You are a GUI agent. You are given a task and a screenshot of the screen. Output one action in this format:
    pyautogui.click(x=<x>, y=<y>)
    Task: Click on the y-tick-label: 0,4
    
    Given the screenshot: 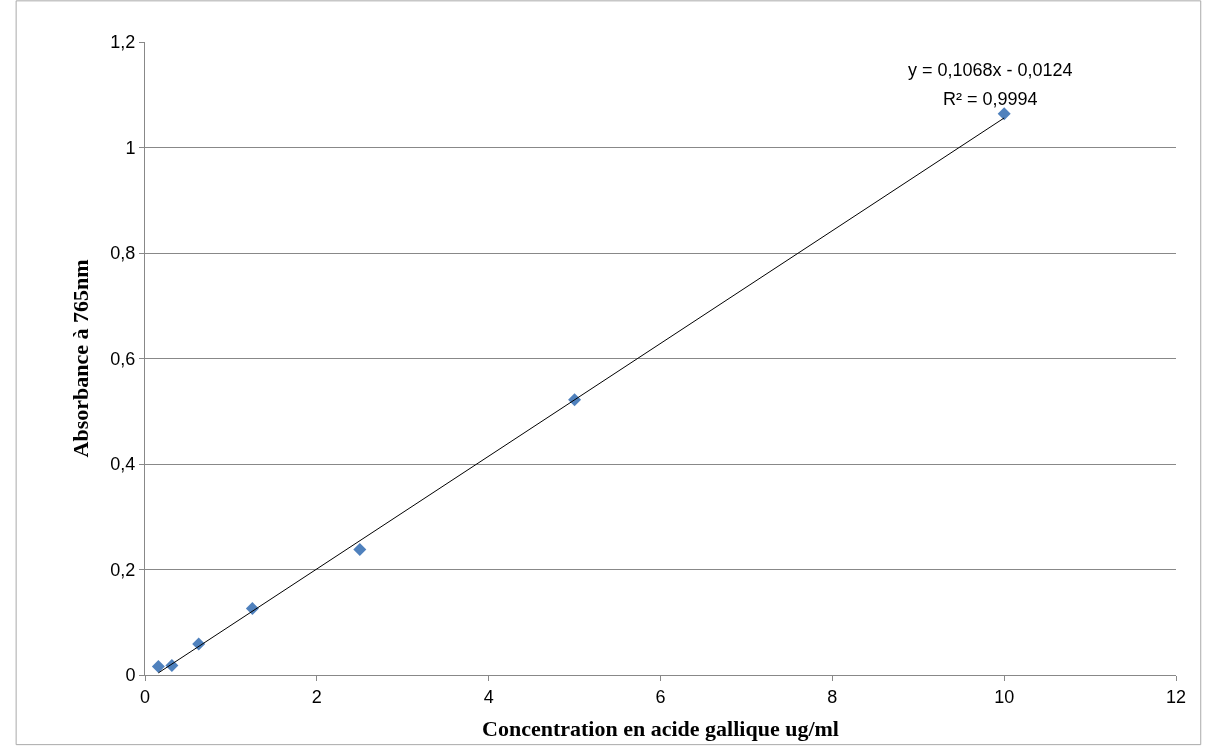 What is the action you would take?
    pyautogui.click(x=123, y=464)
    